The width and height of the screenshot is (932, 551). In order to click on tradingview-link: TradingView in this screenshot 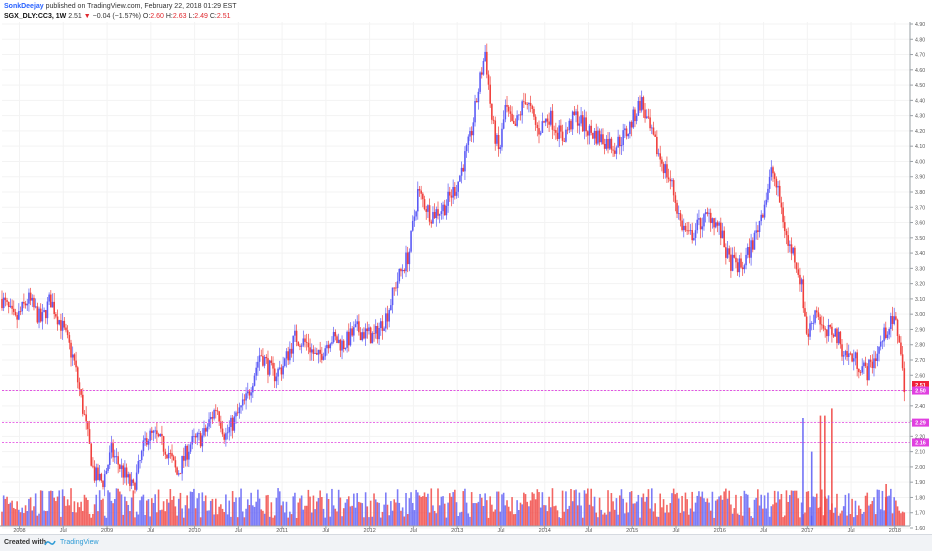, I will do `click(79, 542)`.